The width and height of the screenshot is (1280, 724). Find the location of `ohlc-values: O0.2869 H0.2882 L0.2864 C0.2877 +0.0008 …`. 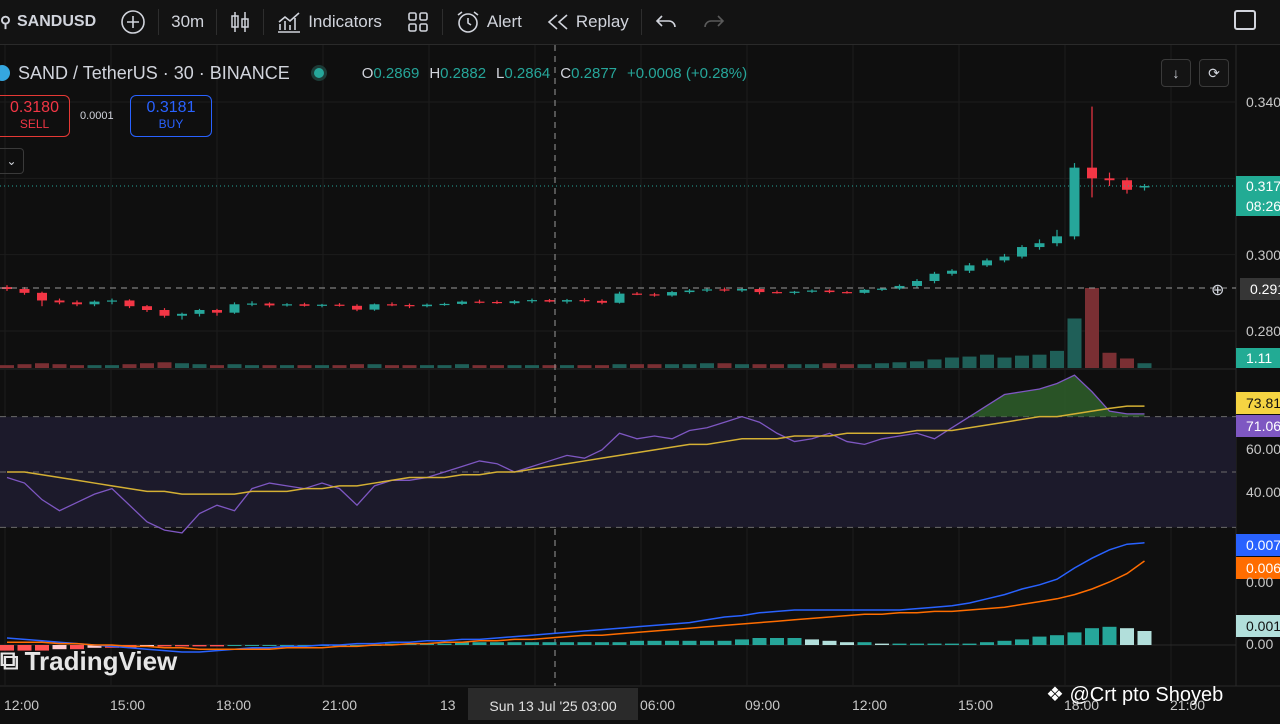

ohlc-values: O0.2869 H0.2882 L0.2864 C0.2877 +0.0008 … is located at coordinates (554, 73).